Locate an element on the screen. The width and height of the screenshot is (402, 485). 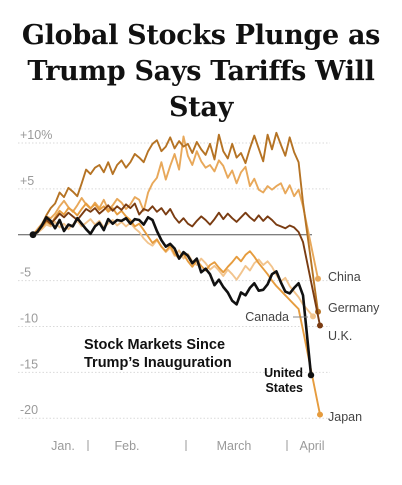
y-tick-label: -15 is located at coordinates (29, 364).